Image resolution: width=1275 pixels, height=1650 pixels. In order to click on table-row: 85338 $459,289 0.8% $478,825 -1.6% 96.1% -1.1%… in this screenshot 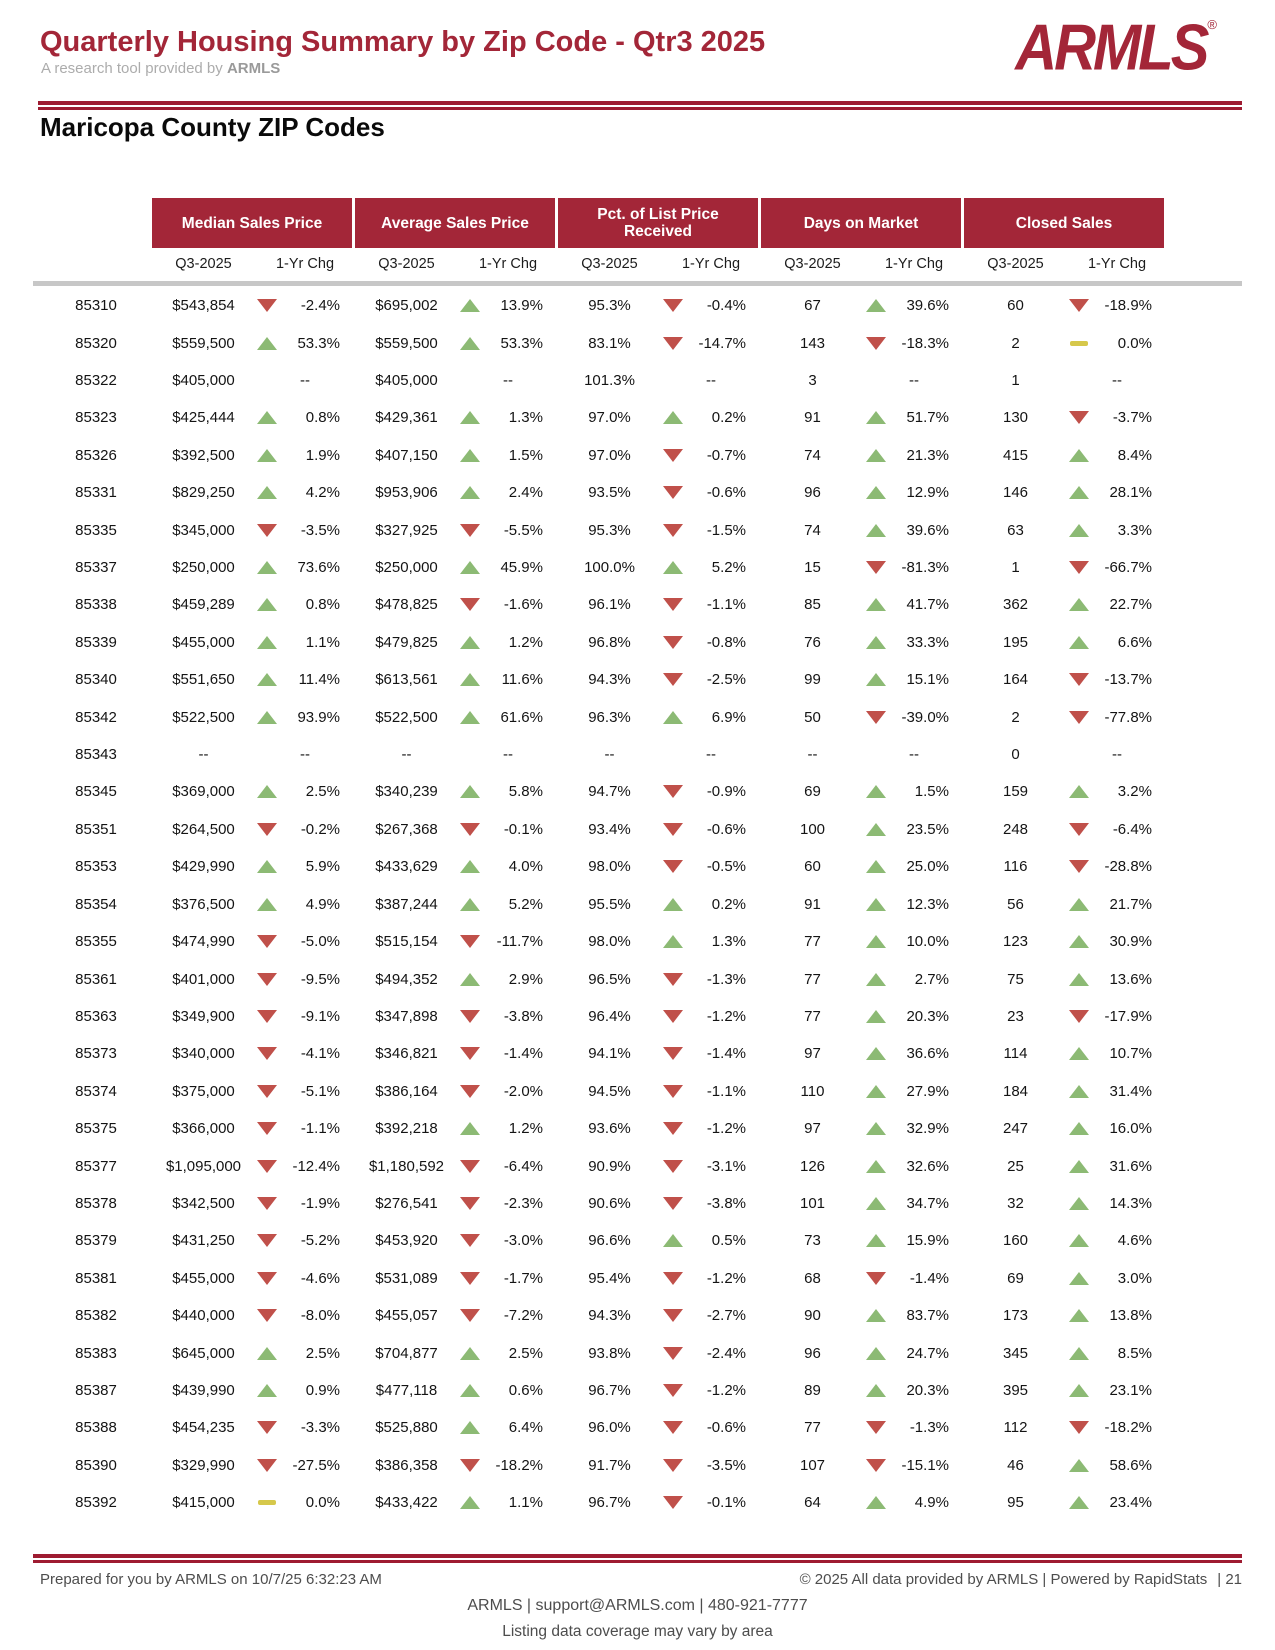, I will do `click(603, 604)`.